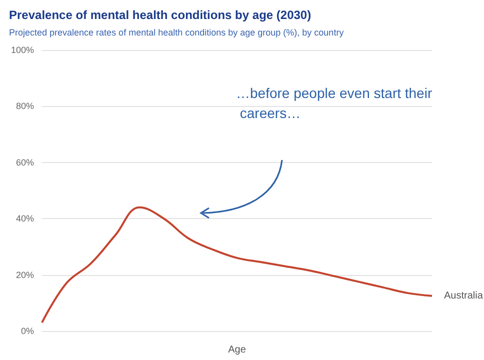  What do you see at coordinates (25, 219) in the screenshot?
I see `y-tick-label: 40%` at bounding box center [25, 219].